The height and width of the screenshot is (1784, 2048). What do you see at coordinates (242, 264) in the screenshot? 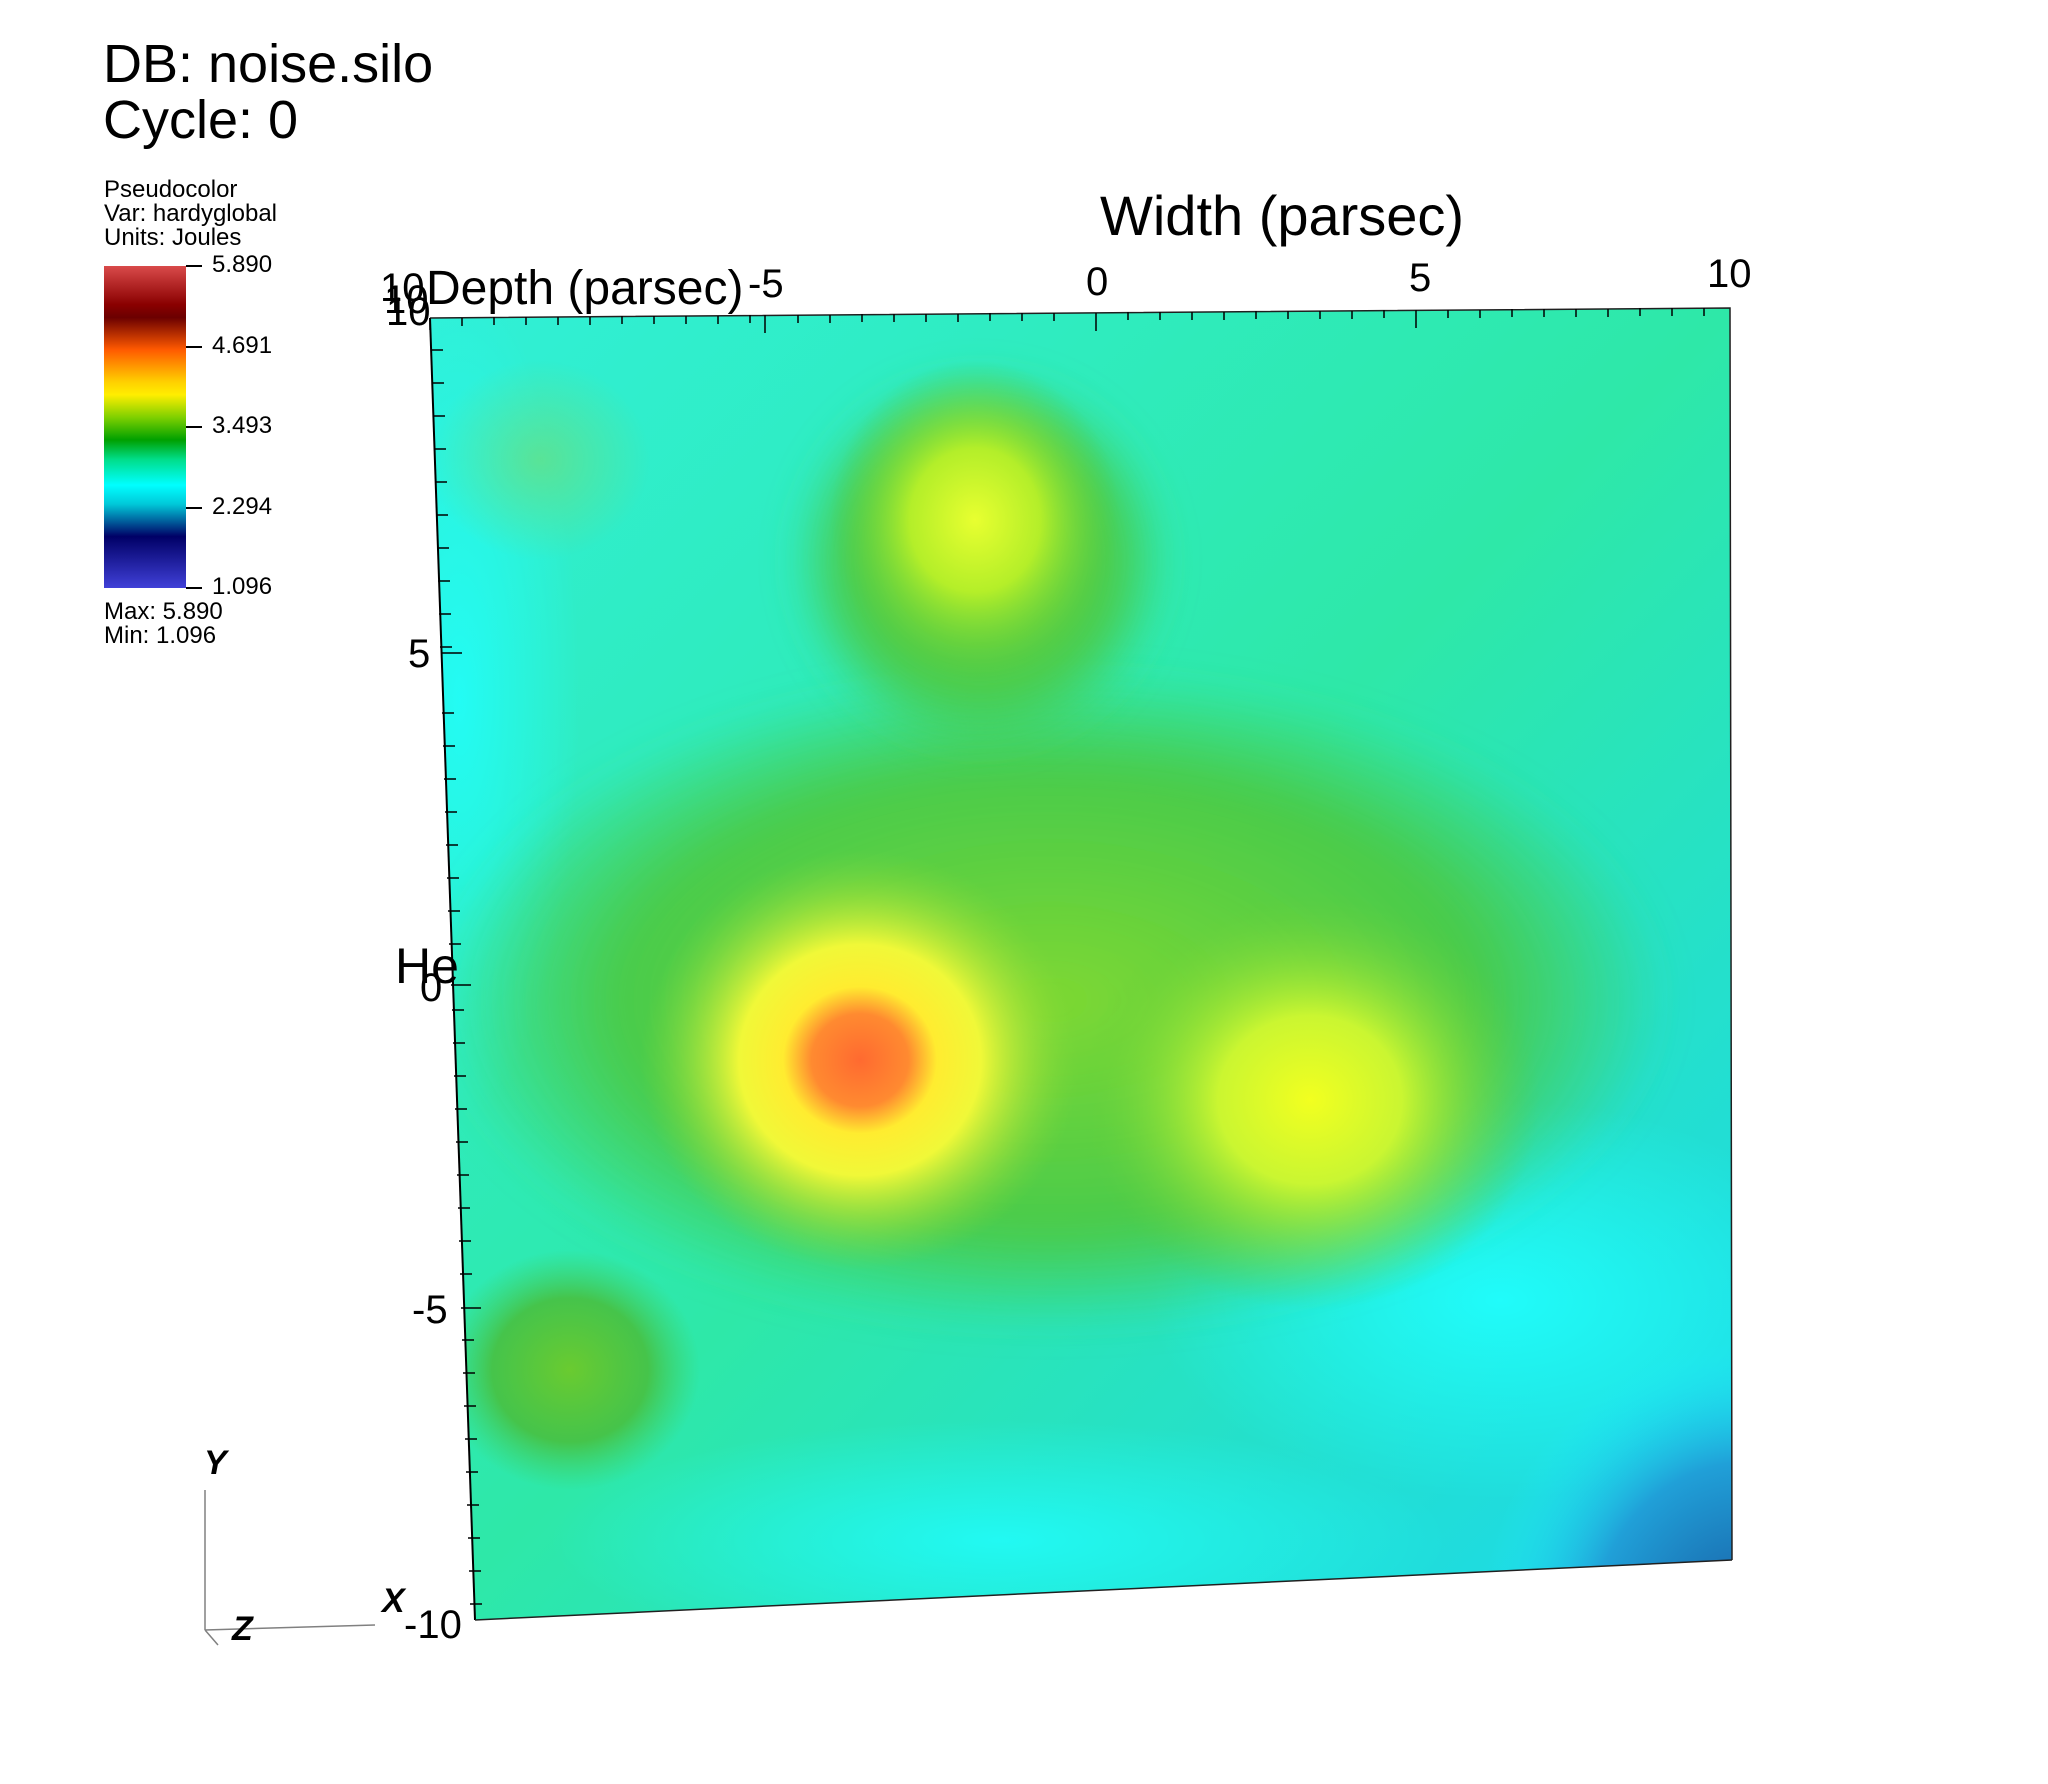
I see `legend-tick-label: 5.890` at bounding box center [242, 264].